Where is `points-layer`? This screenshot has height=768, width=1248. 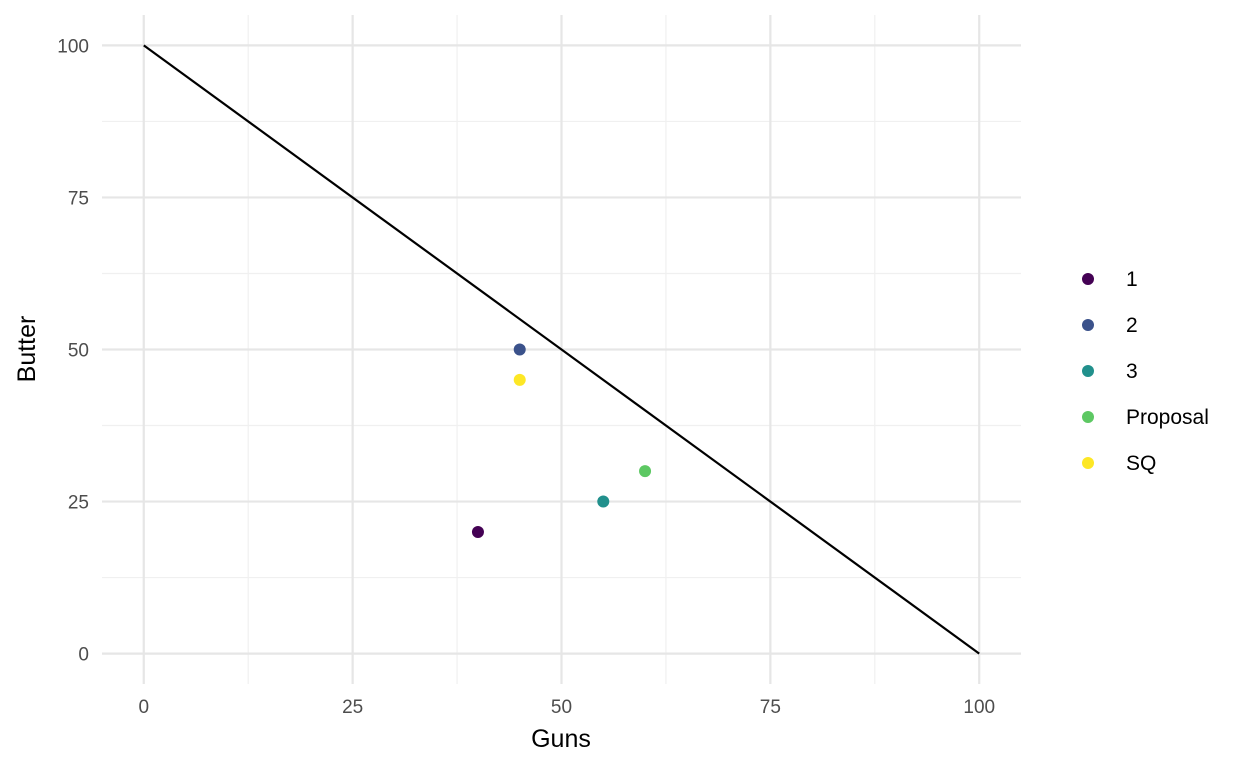 points-layer is located at coordinates (561, 440).